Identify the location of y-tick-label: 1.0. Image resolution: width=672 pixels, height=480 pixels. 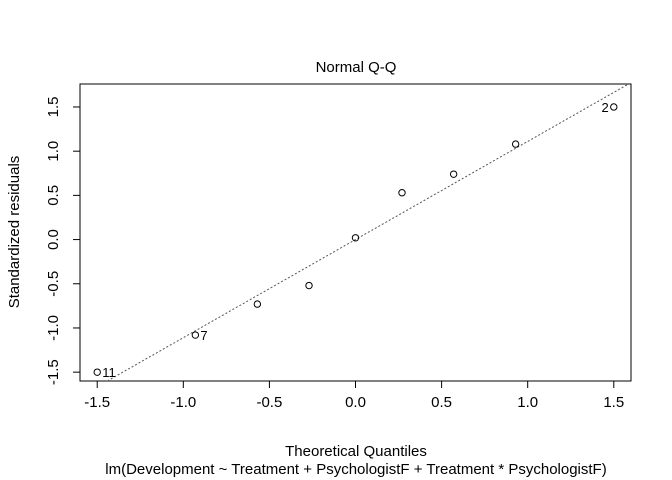
(53, 151).